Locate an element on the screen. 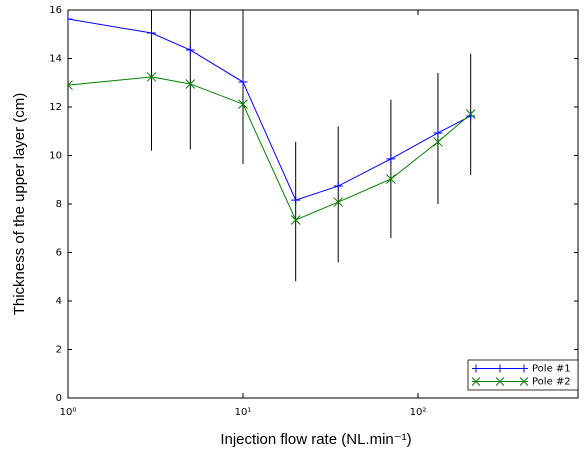  y-tick-label: 6 is located at coordinates (59, 253).